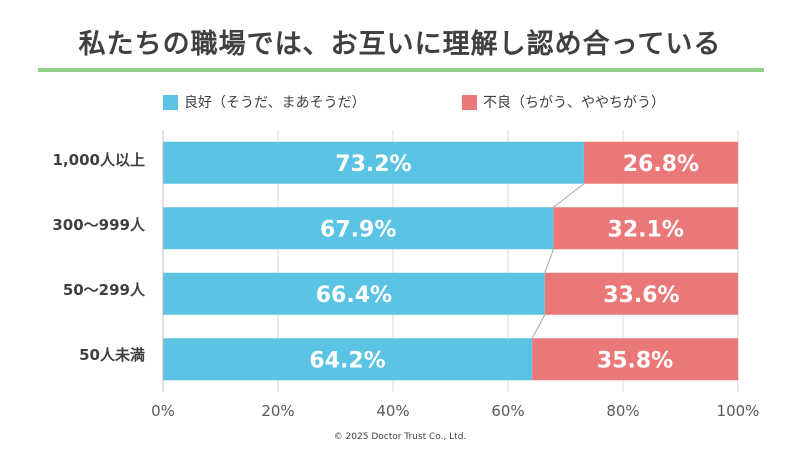 This screenshot has height=450, width=800. I want to click on copyright: © 2025 Doctor Trust Co., Ltd., so click(400, 437).